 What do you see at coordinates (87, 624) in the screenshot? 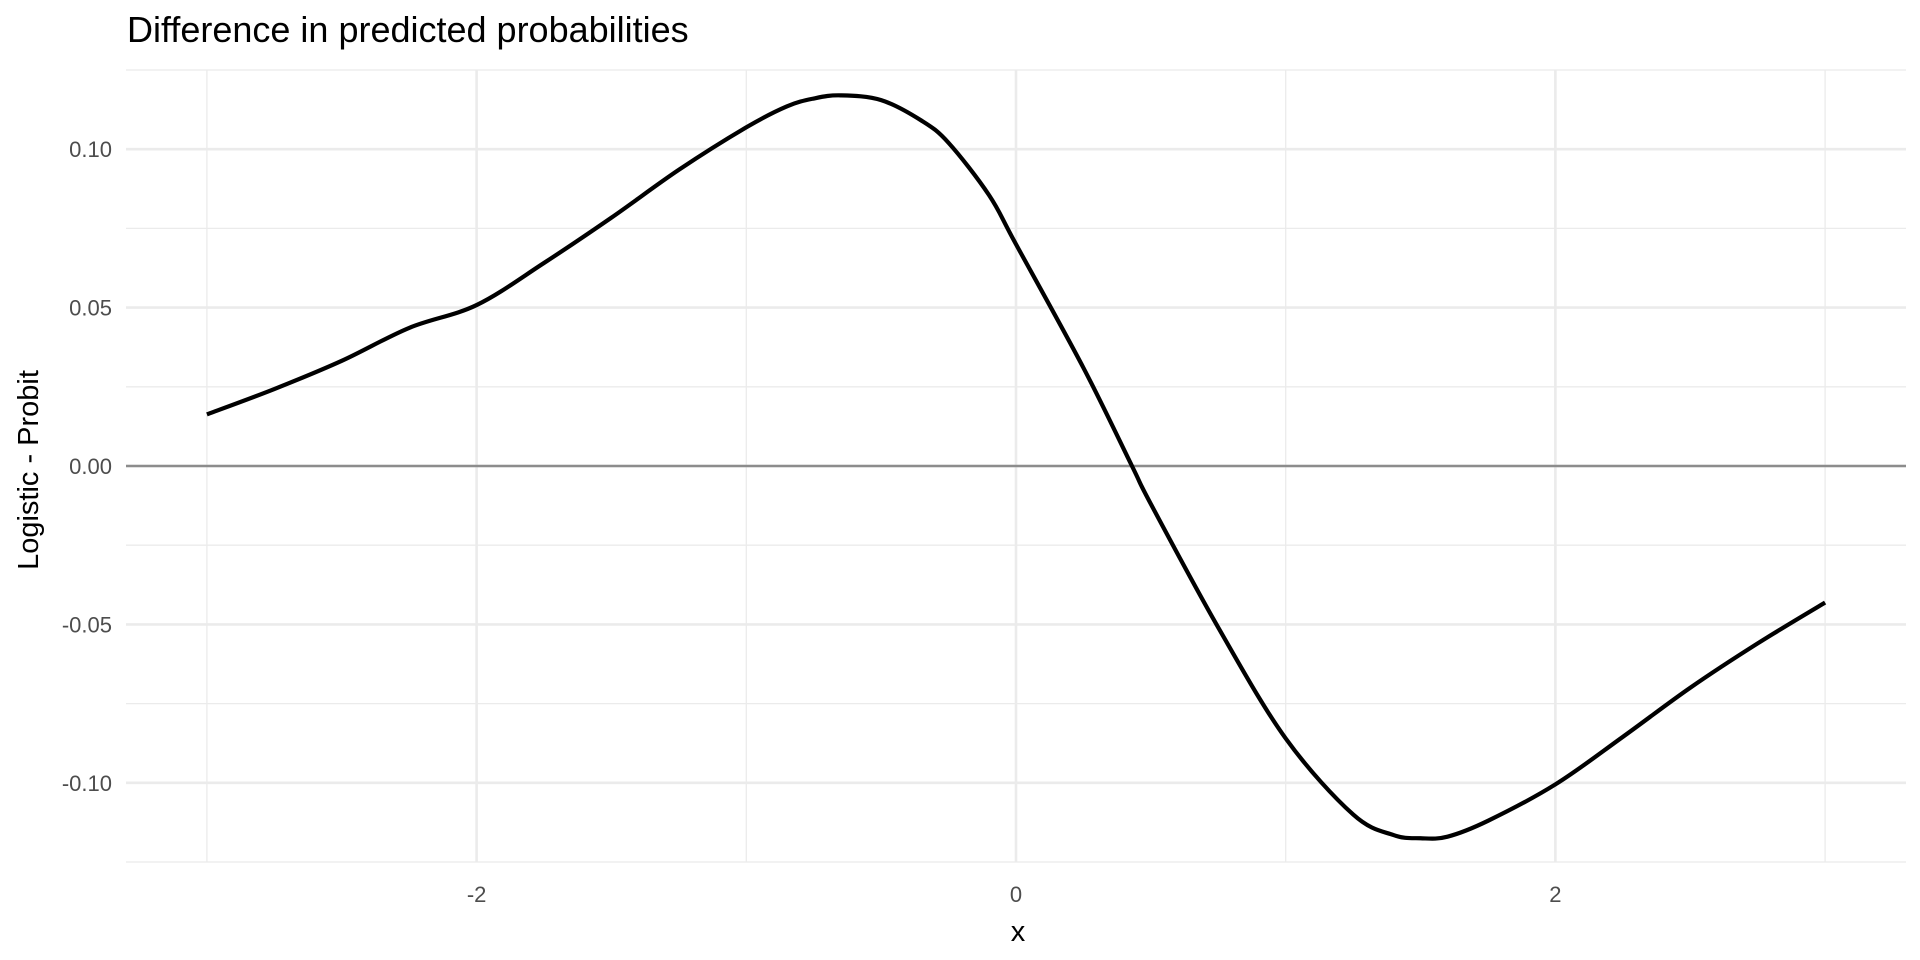
I see `y-tick-label: -0.05` at bounding box center [87, 624].